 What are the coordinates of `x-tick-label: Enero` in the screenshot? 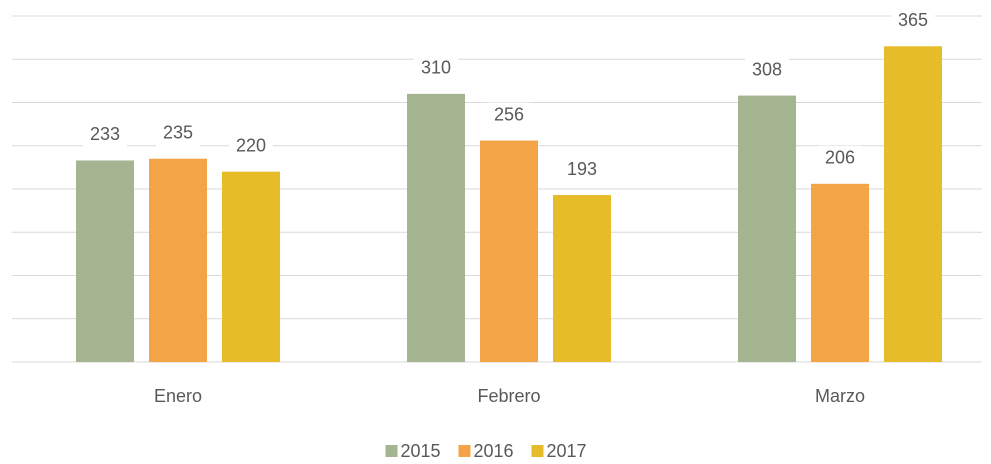 It's located at (178, 396).